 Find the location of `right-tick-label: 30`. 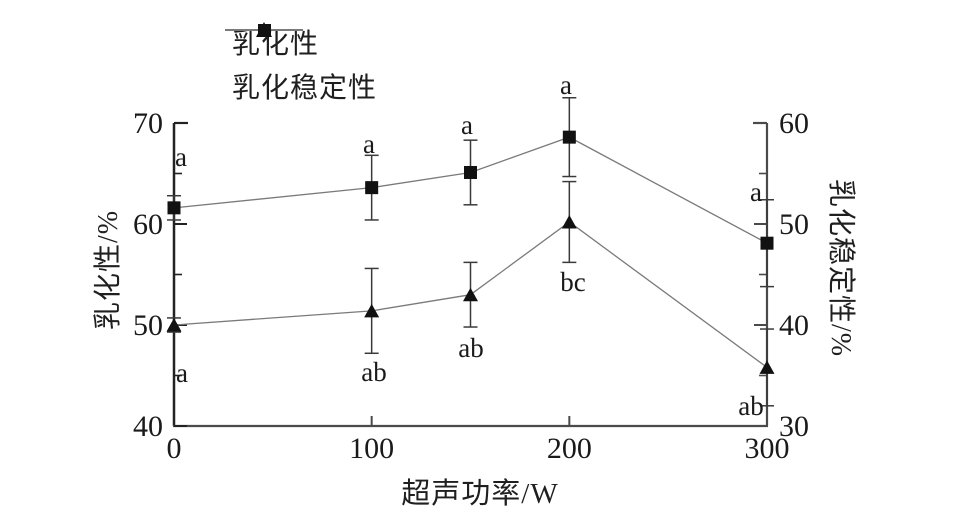

right-tick-label: 30 is located at coordinates (794, 426).